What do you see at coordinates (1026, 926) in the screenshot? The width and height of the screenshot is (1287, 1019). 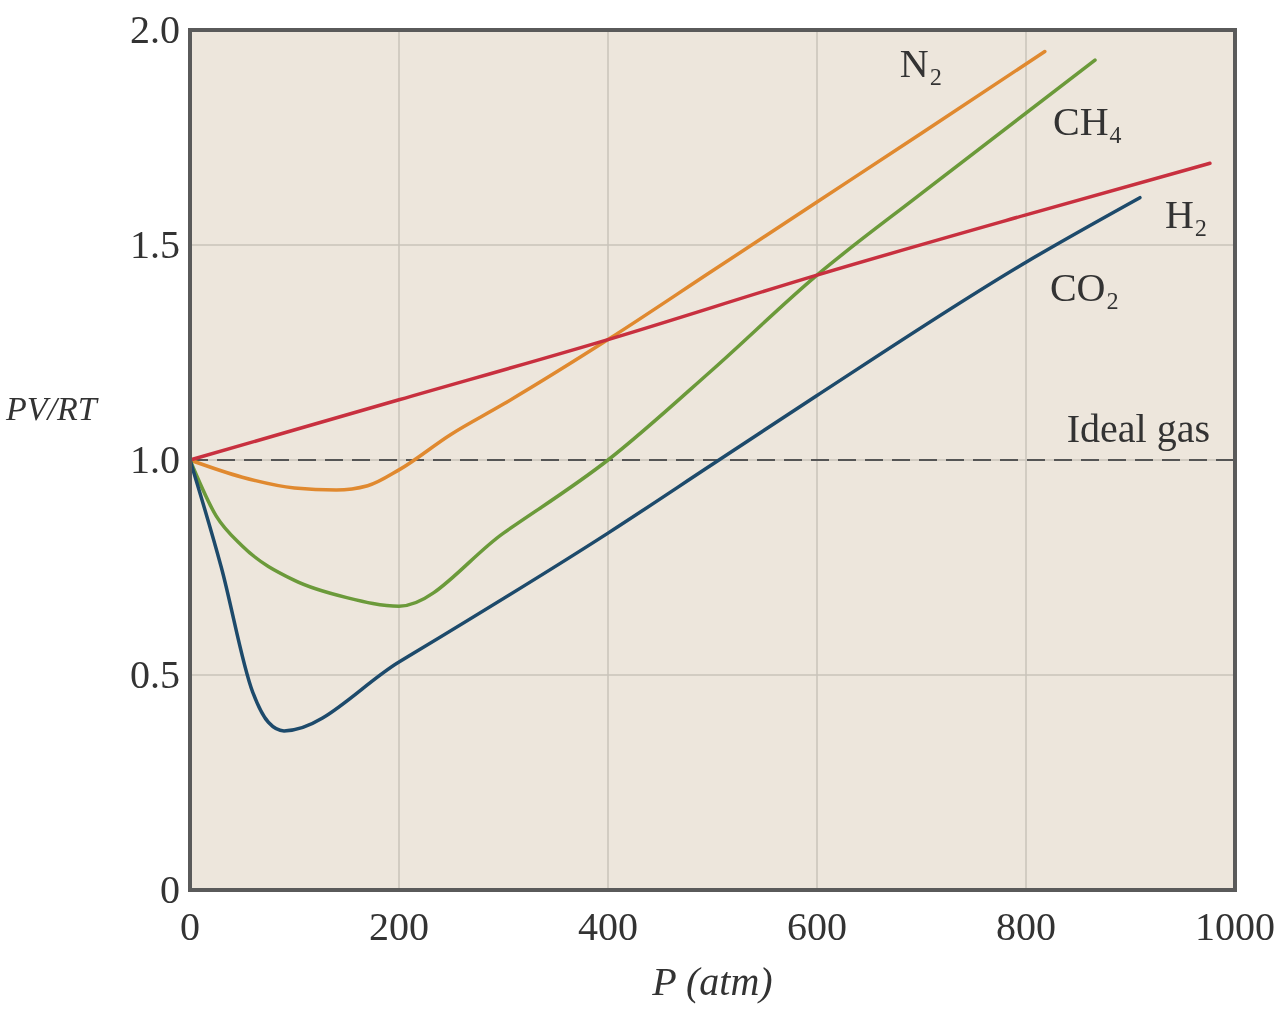 I see `x-tick-label: 800` at bounding box center [1026, 926].